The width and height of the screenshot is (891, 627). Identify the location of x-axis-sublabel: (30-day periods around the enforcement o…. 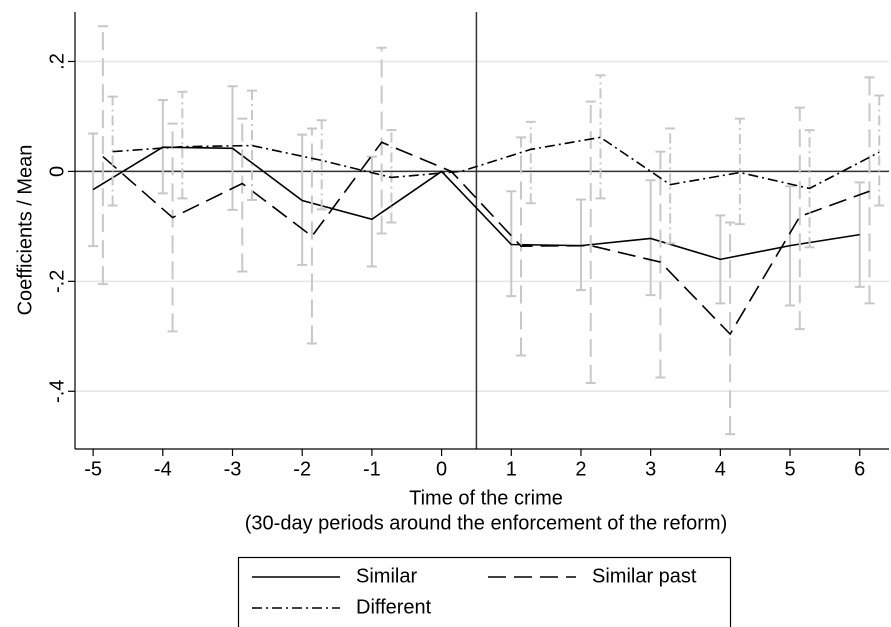
(486, 523).